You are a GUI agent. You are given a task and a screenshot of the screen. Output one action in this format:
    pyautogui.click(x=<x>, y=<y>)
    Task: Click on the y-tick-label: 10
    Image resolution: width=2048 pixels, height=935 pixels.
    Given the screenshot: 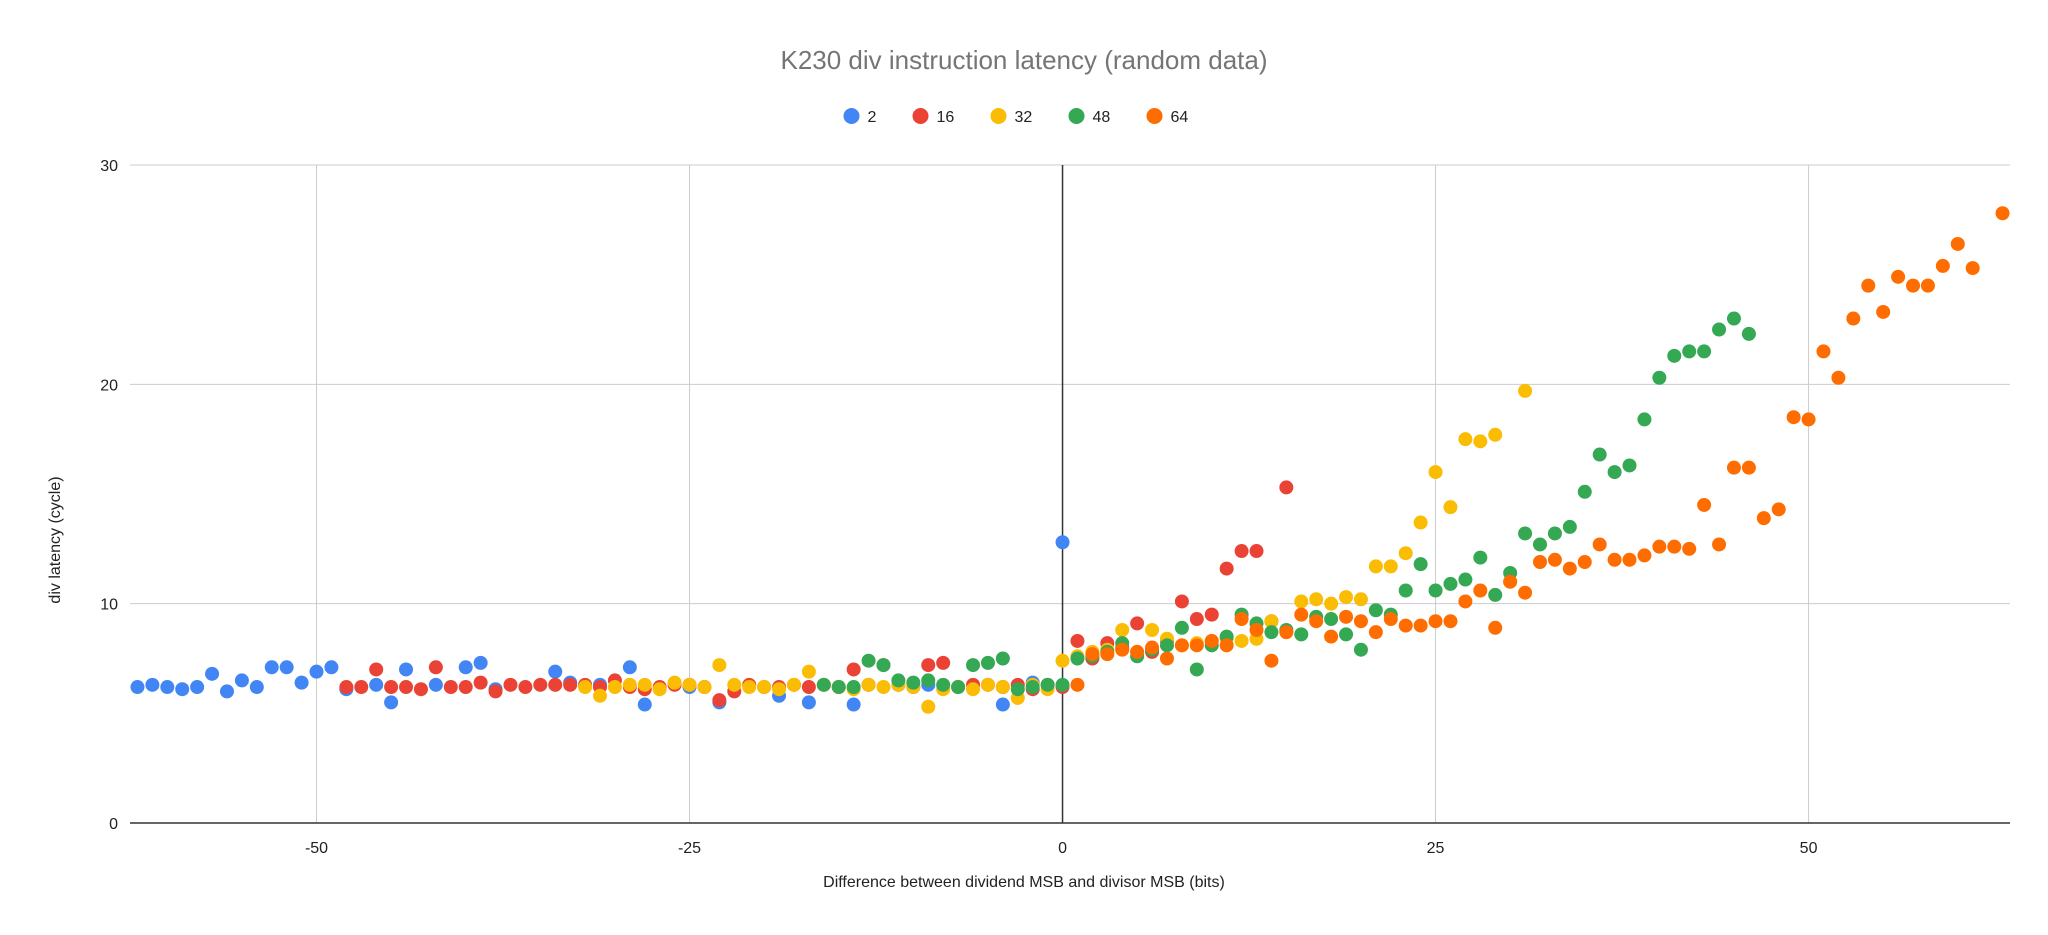 What is the action you would take?
    pyautogui.click(x=109, y=605)
    